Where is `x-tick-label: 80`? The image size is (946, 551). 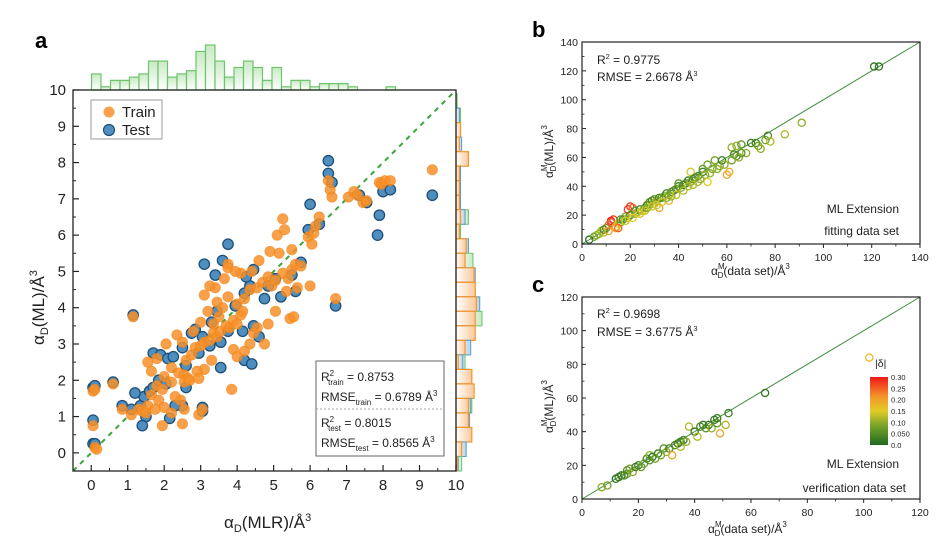 x-tick-label: 80 is located at coordinates (775, 258).